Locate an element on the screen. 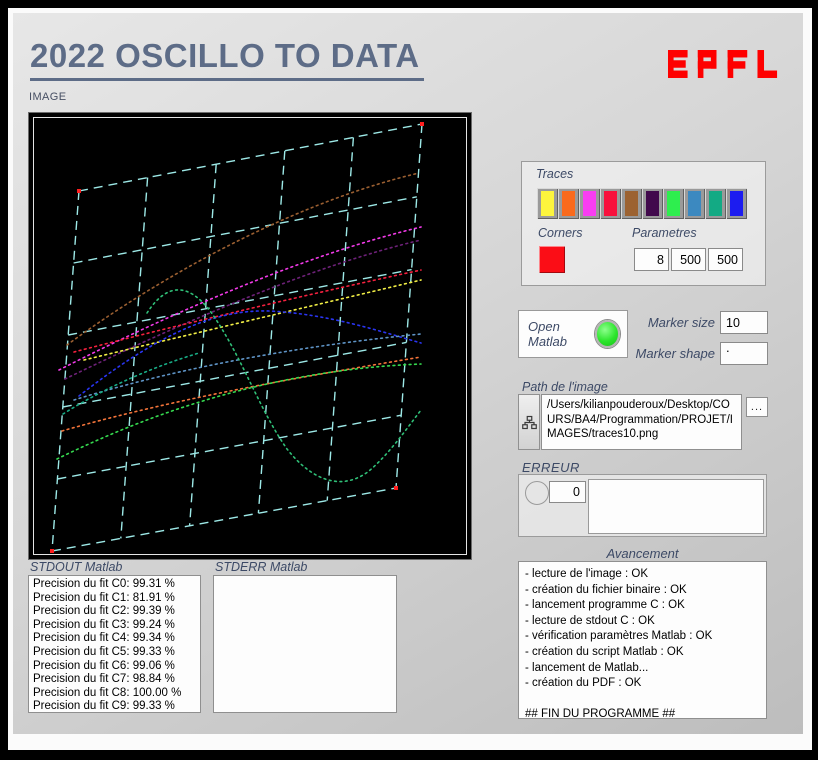 This screenshot has width=818, height=760. corners-label: Corners is located at coordinates (560, 233).